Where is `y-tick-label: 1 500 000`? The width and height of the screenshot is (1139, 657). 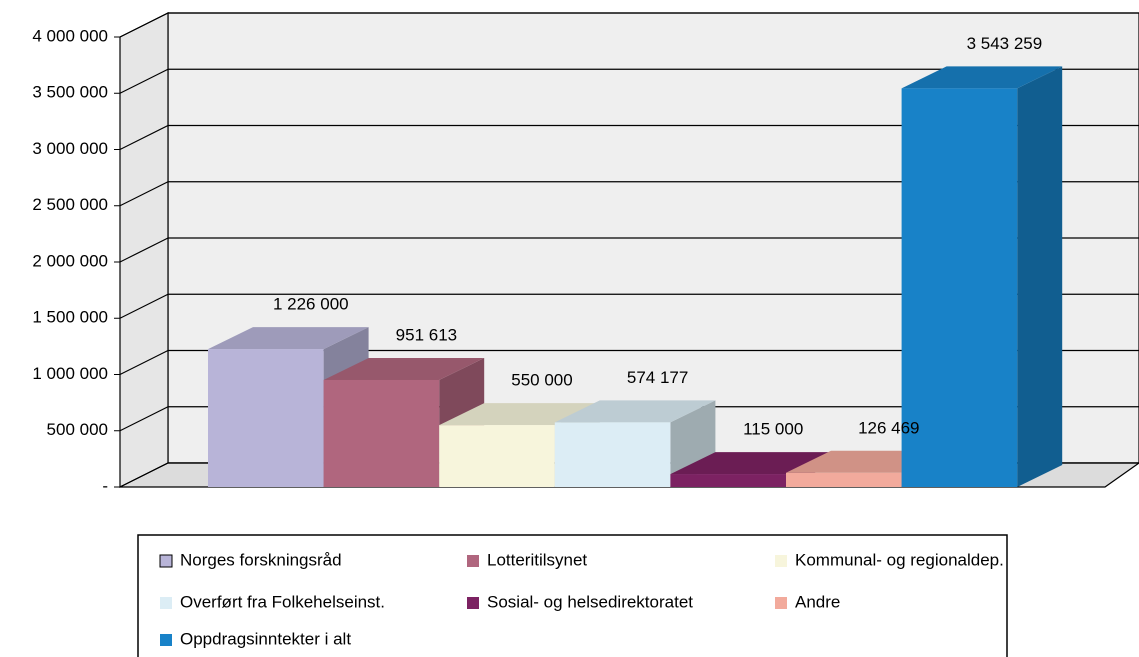 y-tick-label: 1 500 000 is located at coordinates (70, 317).